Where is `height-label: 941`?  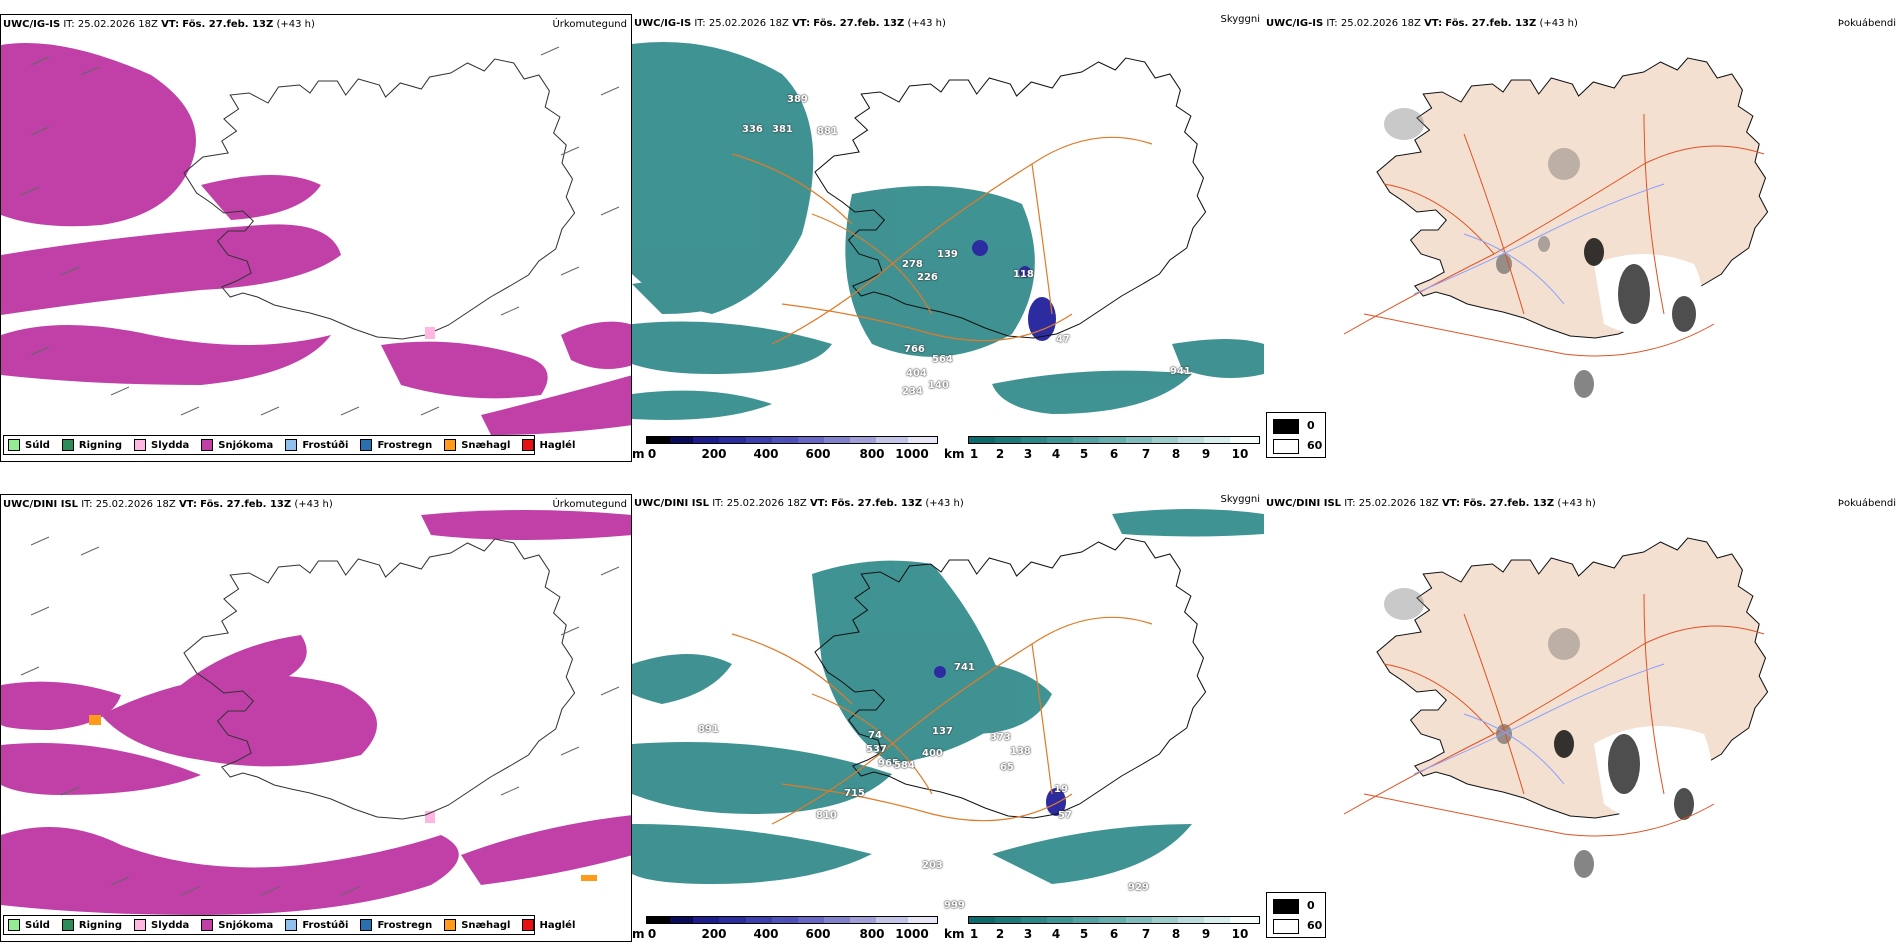
height-label: 941 is located at coordinates (1180, 371).